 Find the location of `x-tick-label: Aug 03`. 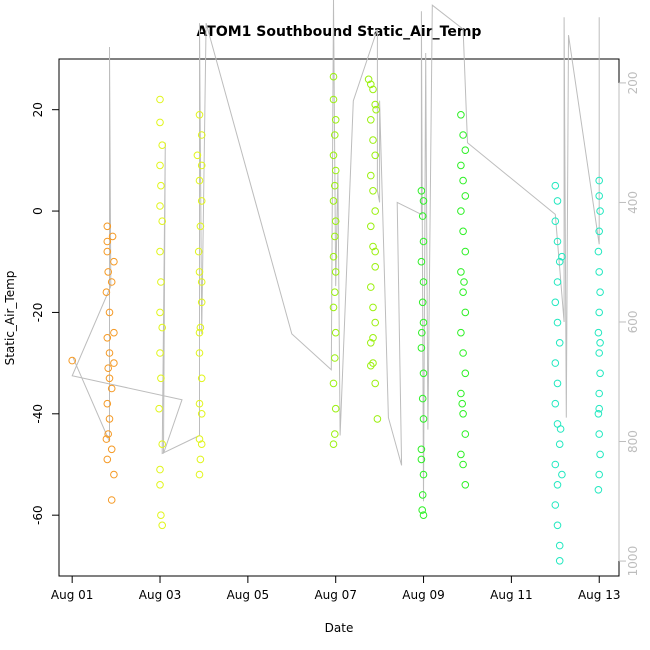

x-tick-label: Aug 03 is located at coordinates (160, 595).